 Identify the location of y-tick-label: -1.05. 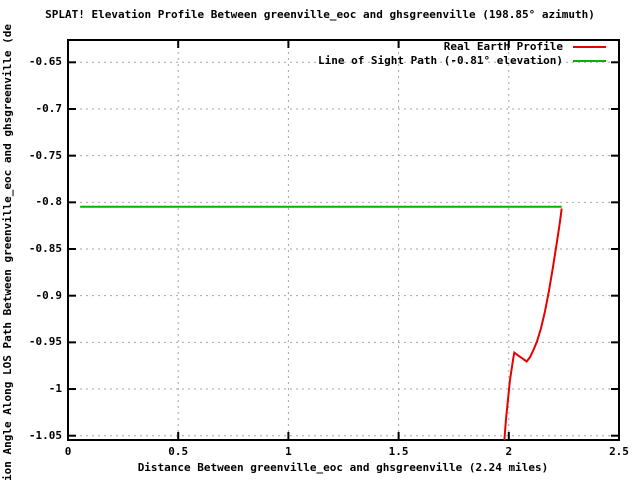
(45, 435).